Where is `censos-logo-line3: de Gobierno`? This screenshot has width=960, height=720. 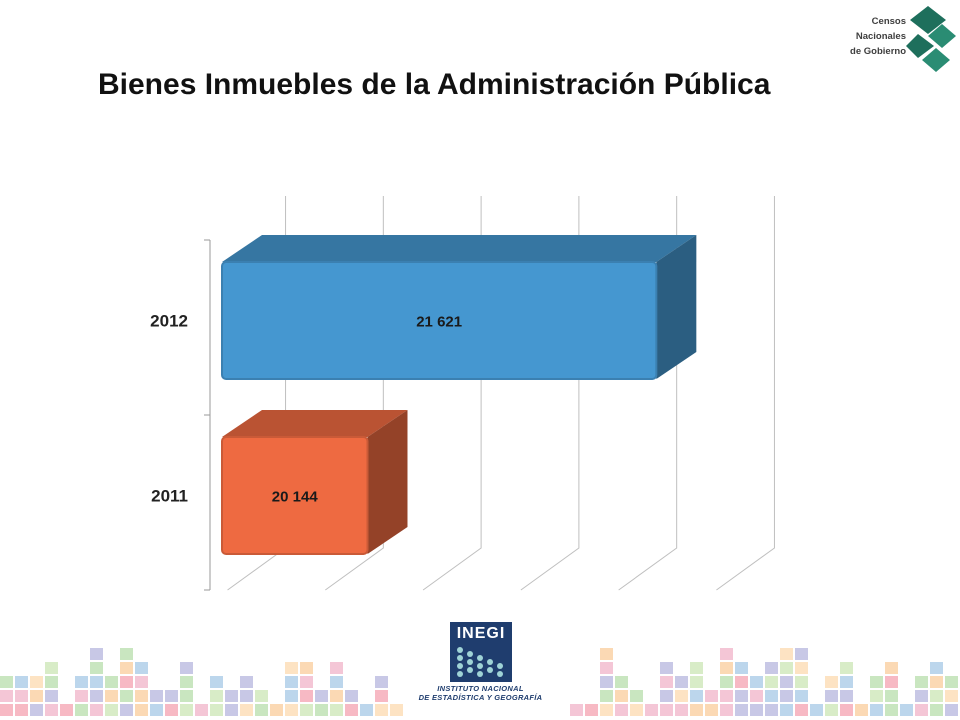 censos-logo-line3: de Gobierno is located at coordinates (878, 51).